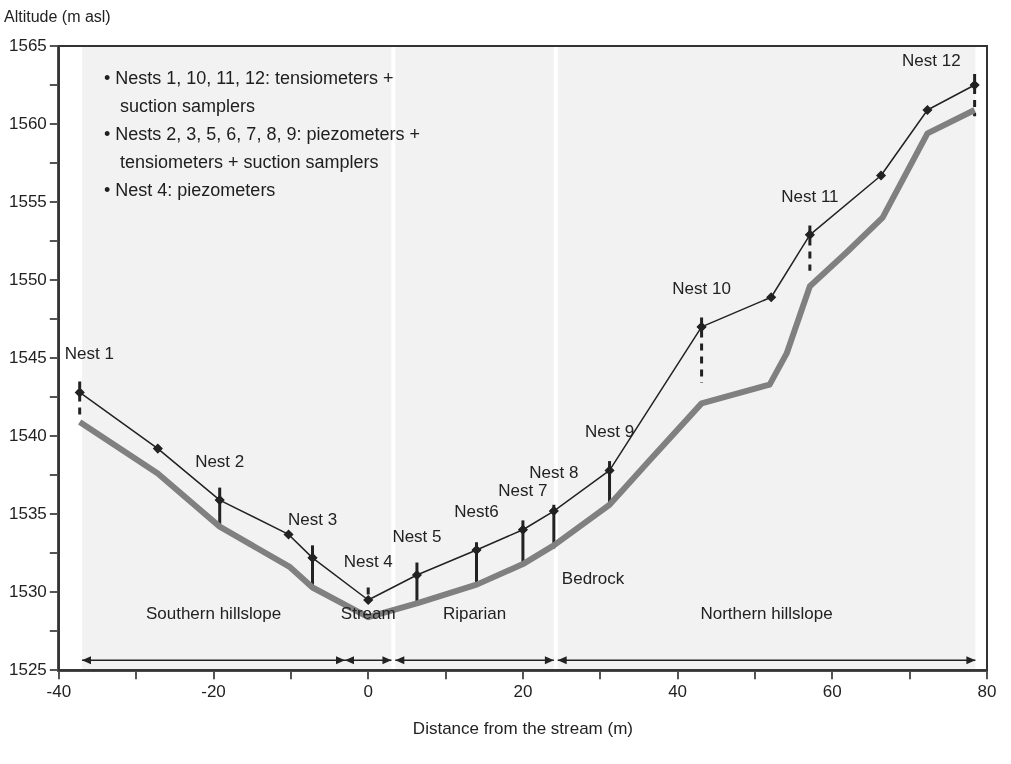  I want to click on annotation: Nest 3, so click(312, 519).